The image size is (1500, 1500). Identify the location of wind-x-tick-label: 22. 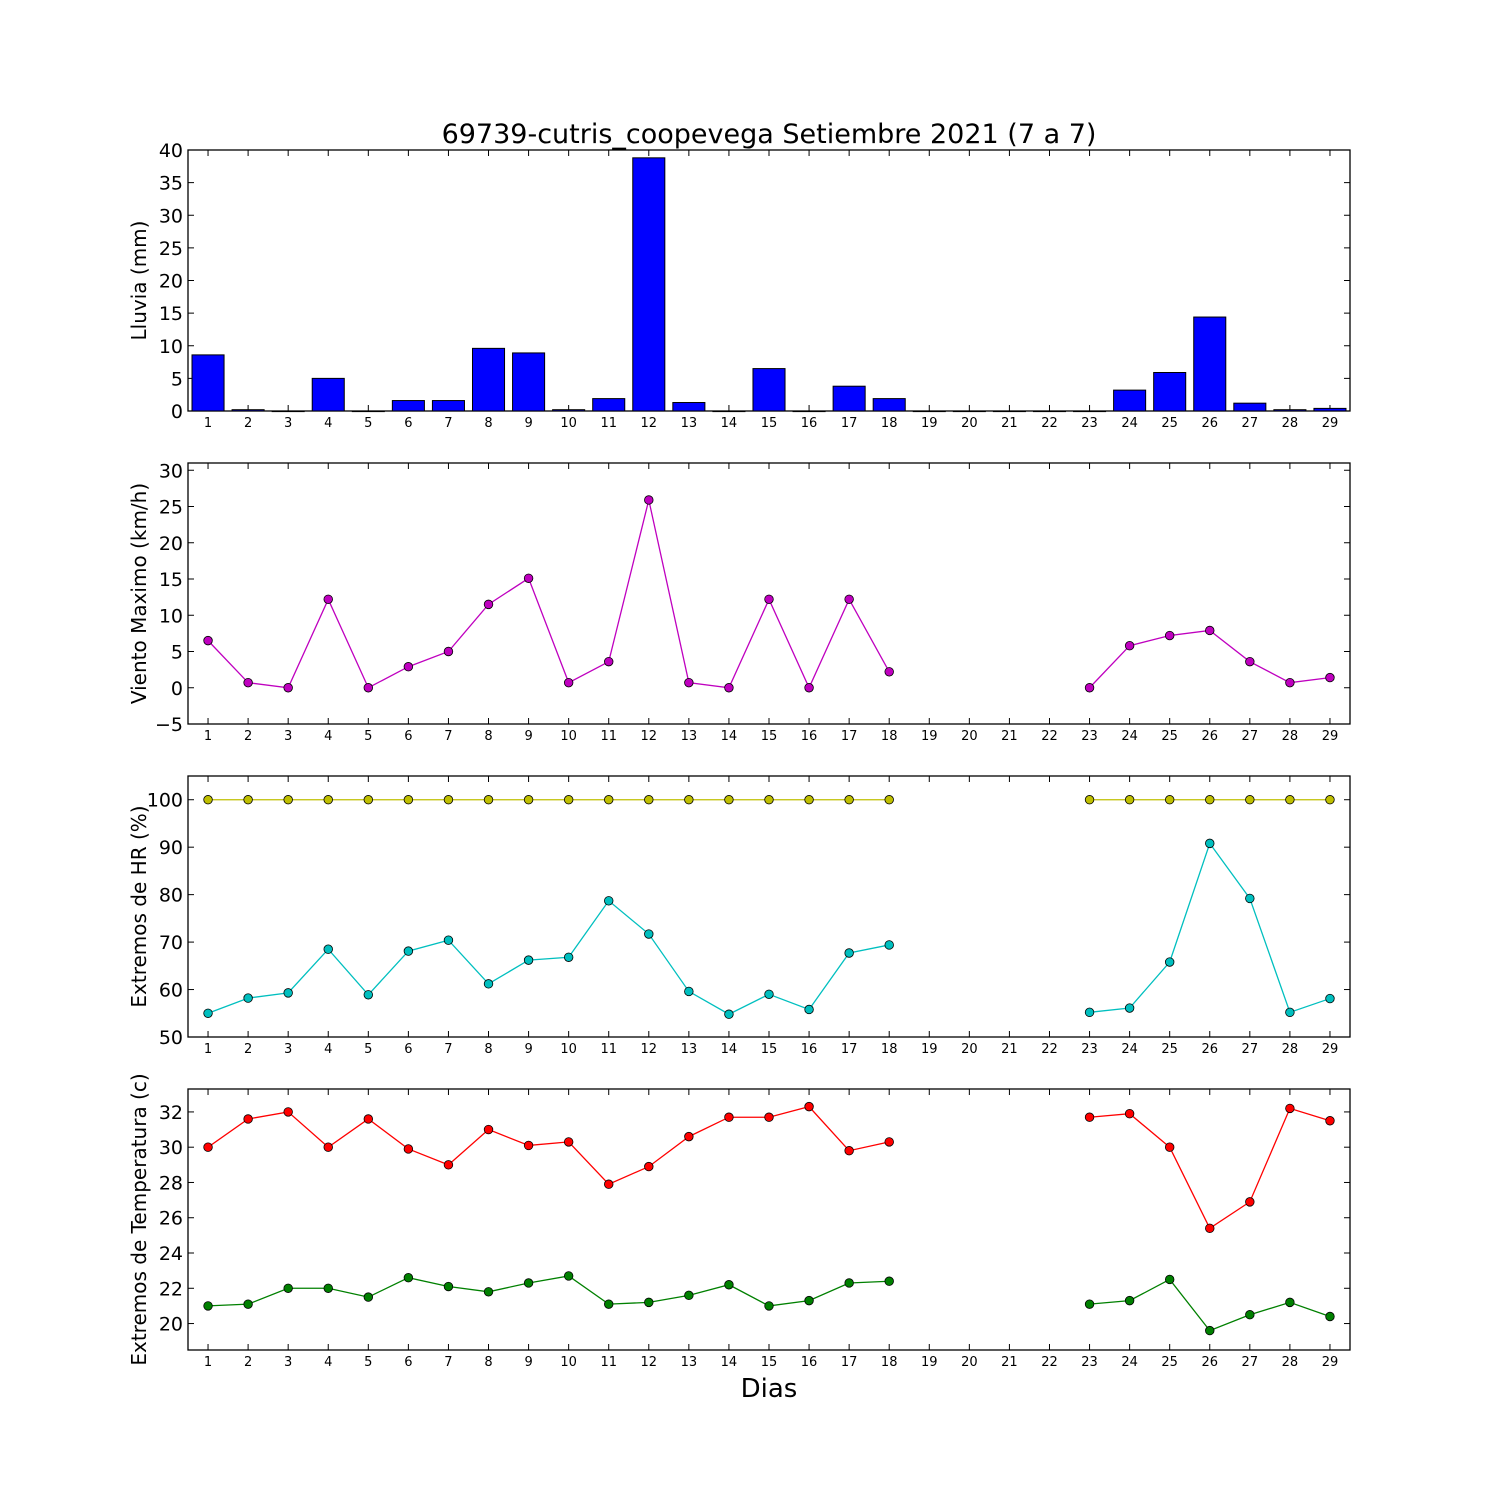
(1049, 736).